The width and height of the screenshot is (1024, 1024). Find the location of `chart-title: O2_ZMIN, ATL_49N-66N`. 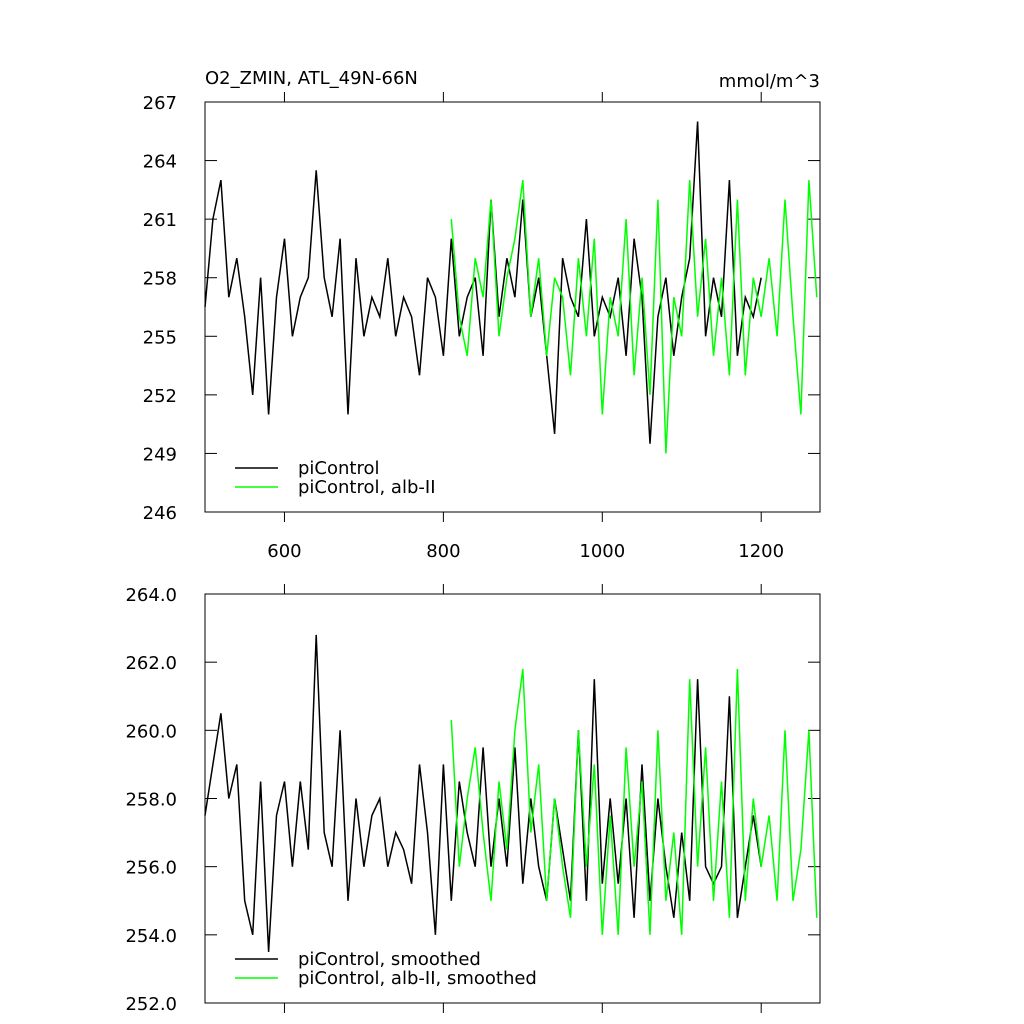

chart-title: O2_ZMIN, ATL_49N-66N is located at coordinates (311, 78).